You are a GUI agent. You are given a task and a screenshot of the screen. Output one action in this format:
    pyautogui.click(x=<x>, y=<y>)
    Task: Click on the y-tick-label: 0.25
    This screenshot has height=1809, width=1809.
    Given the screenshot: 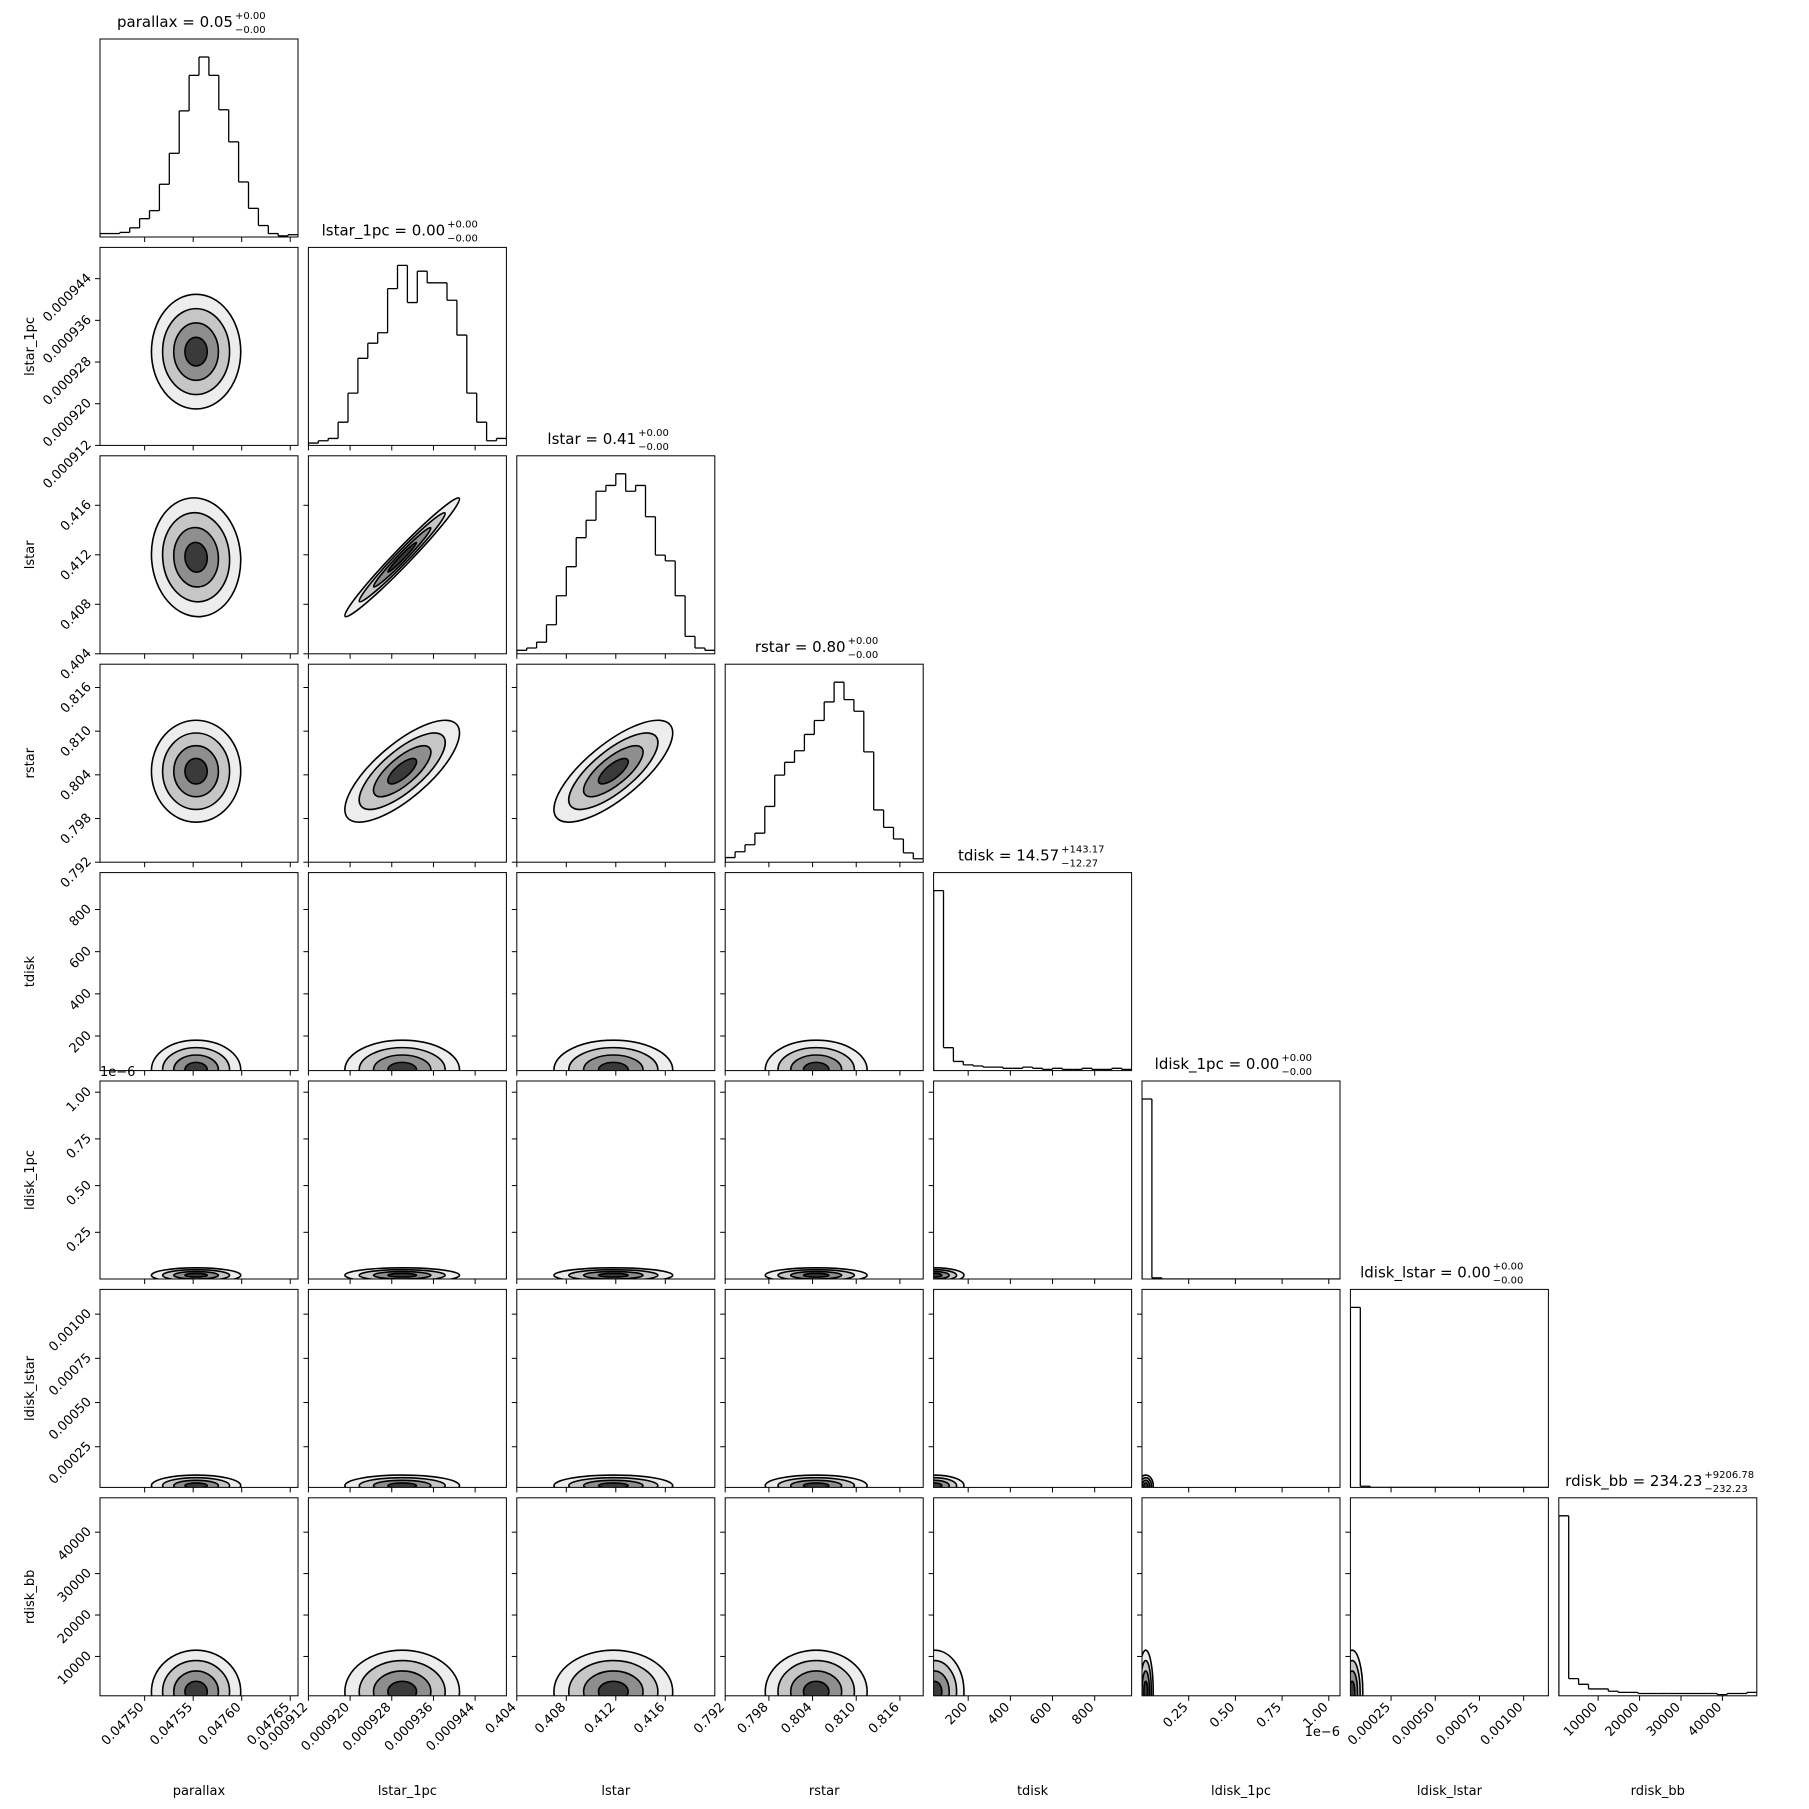 What is the action you would take?
    pyautogui.click(x=79, y=1240)
    